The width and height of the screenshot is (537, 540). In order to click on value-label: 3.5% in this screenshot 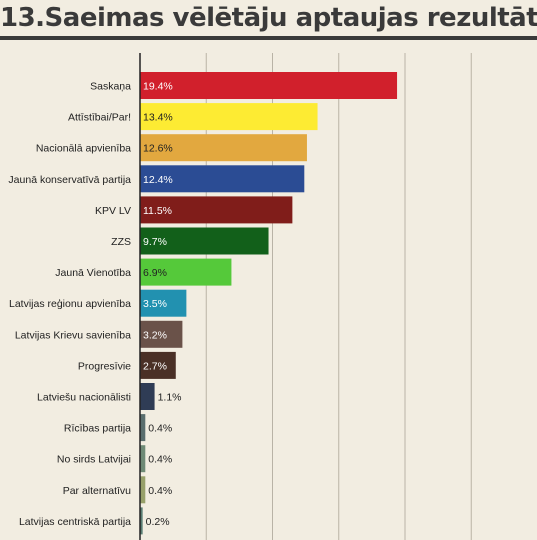, I will do `click(155, 304)`.